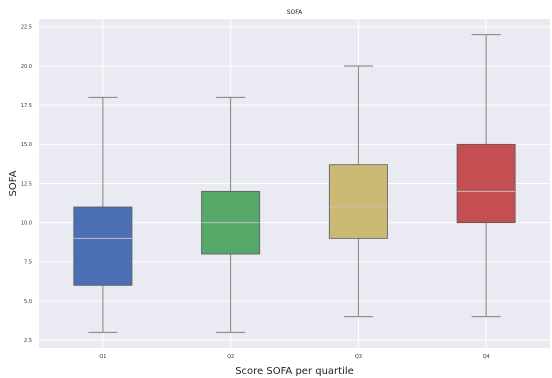 Image resolution: width=552 pixels, height=378 pixels. I want to click on y-tick-label: 10.0, so click(26, 223).